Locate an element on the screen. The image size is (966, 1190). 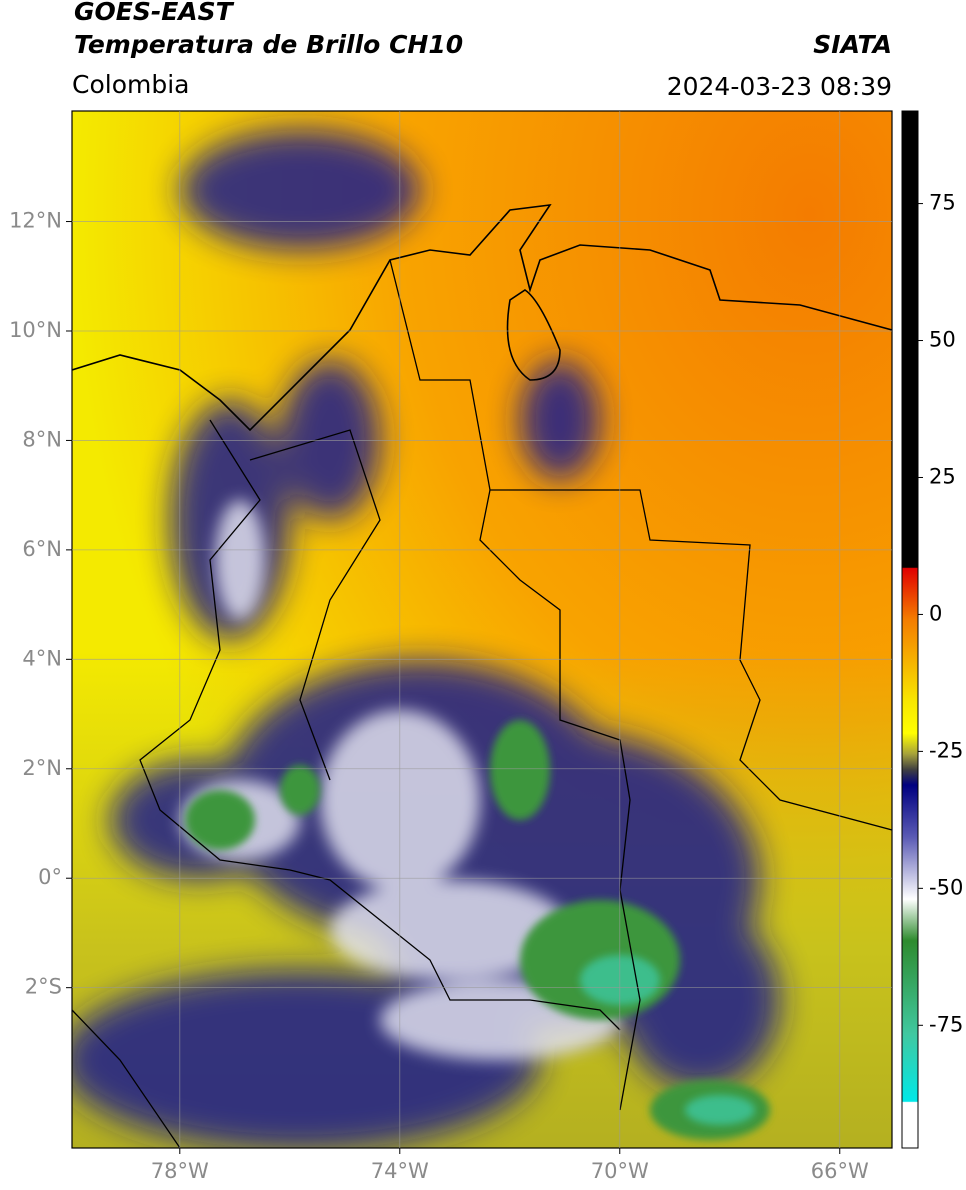
colorbar-label: -75 is located at coordinates (946, 1024).